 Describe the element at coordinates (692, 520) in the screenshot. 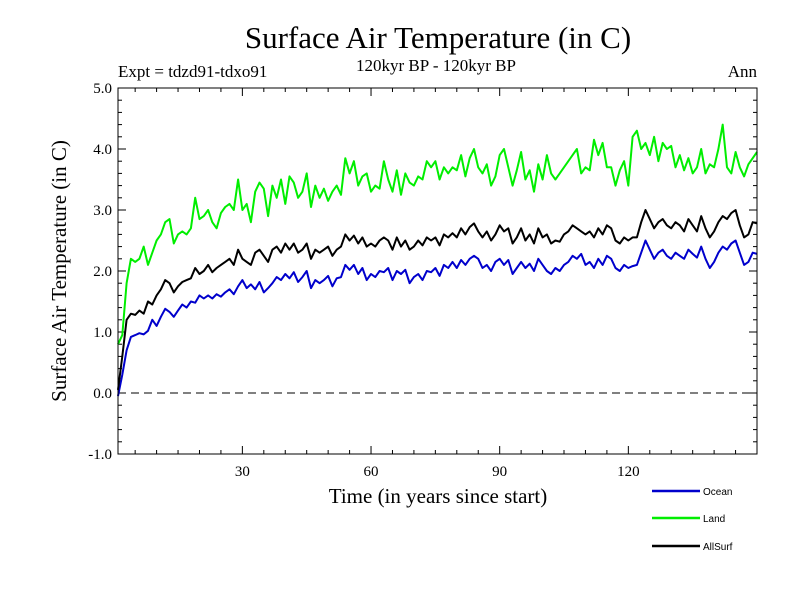

I see `legend: Ocean Land AllSurf` at that location.